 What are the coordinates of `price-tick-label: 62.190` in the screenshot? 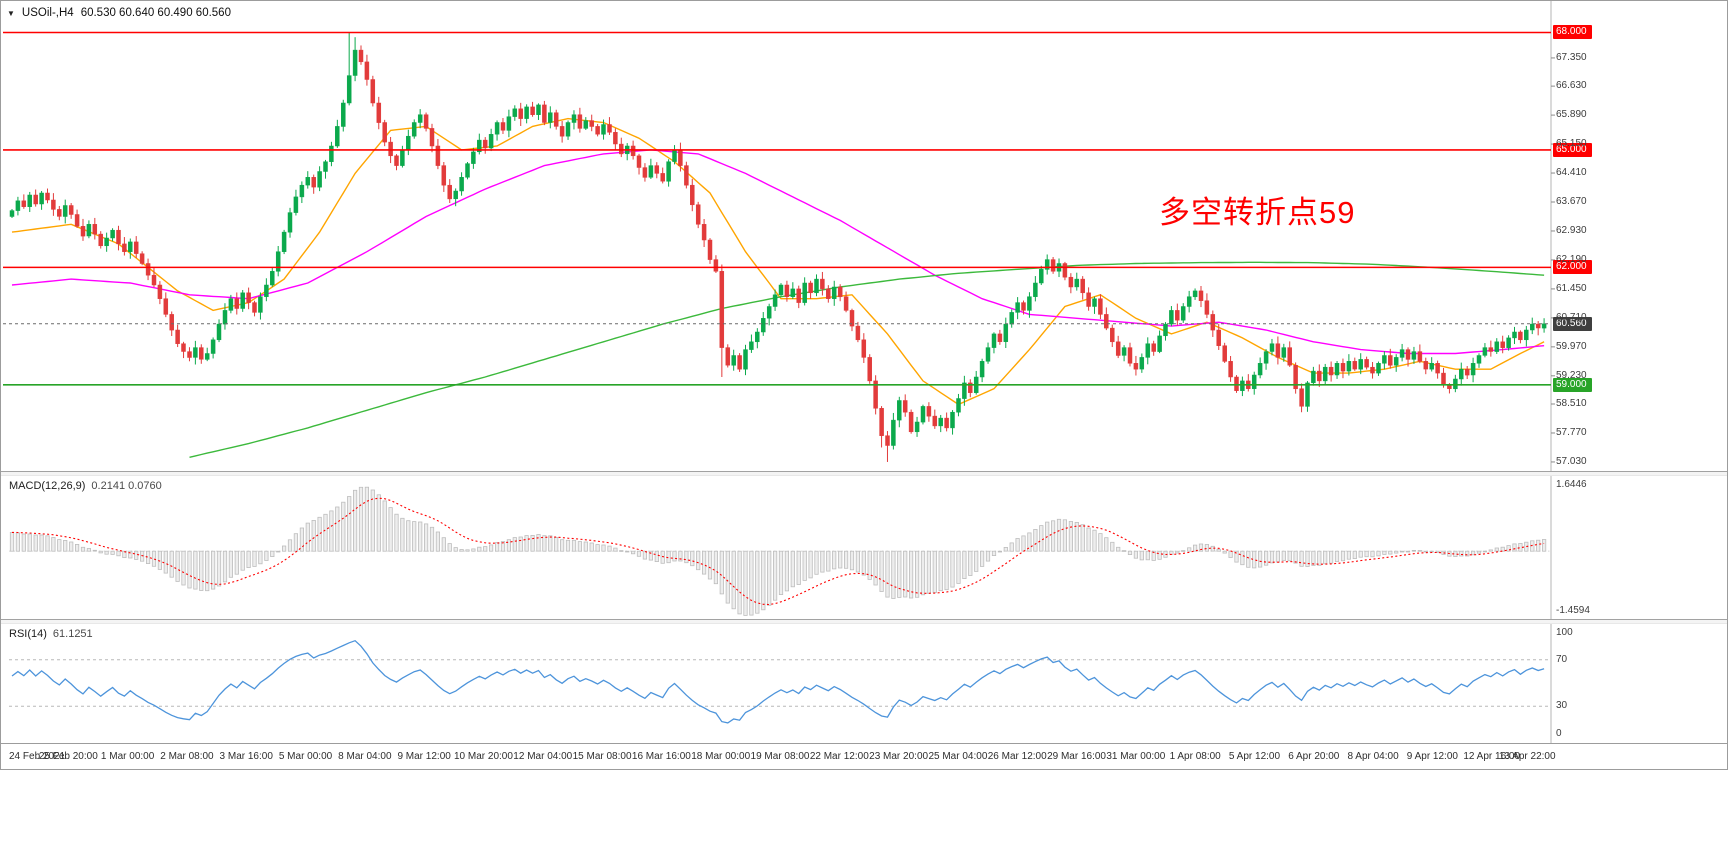 It's located at (1571, 259).